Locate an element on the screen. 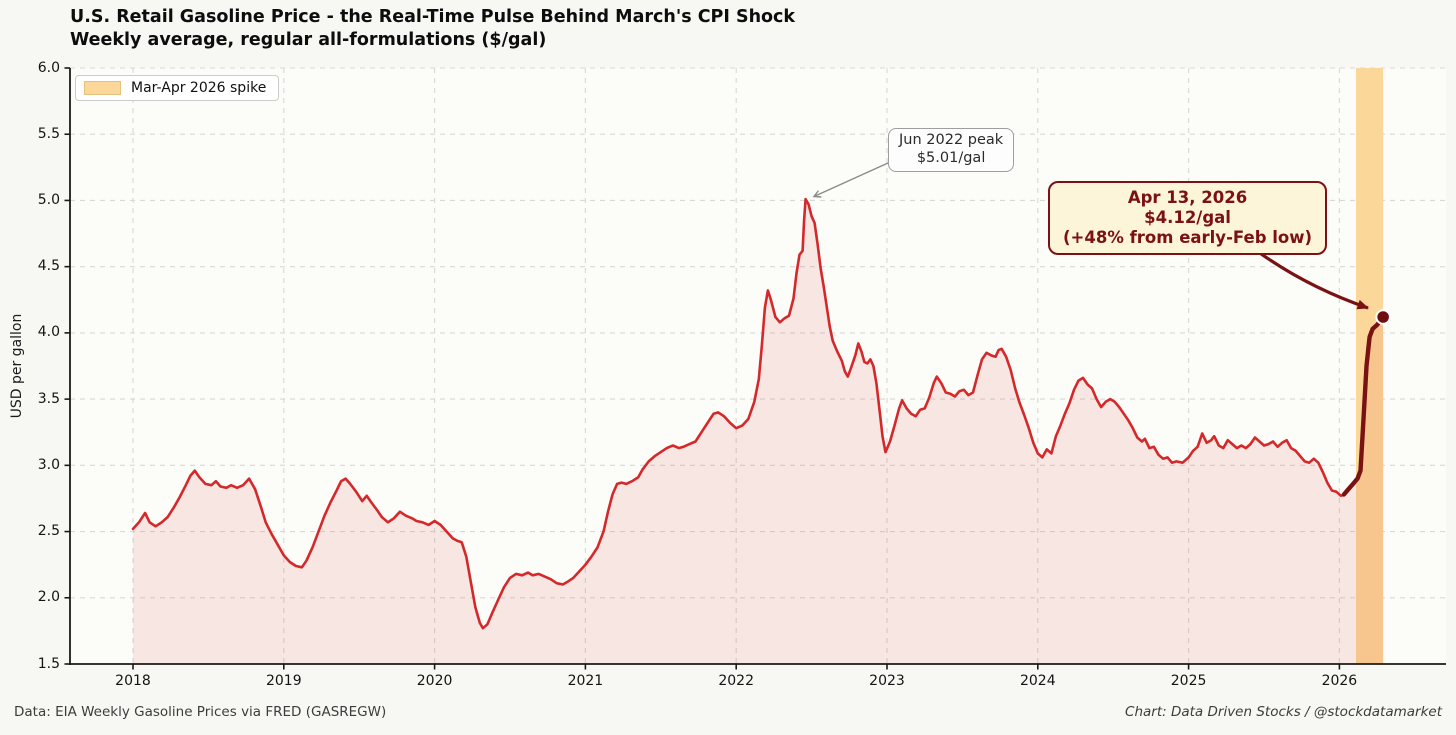 Image resolution: width=1456 pixels, height=735 pixels. legend: Mar-Apr 2026 spike is located at coordinates (177, 88).